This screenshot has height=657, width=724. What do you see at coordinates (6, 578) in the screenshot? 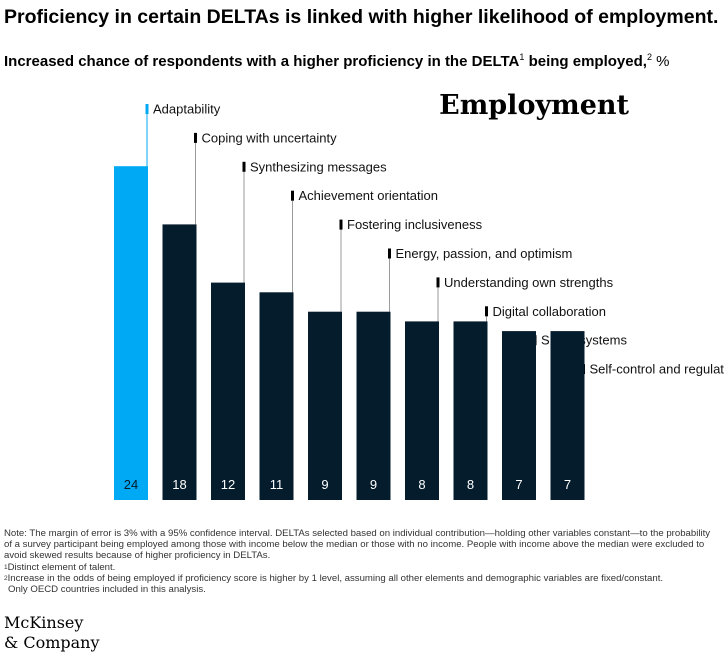
I see `footnote-2-marker: 2` at bounding box center [6, 578].